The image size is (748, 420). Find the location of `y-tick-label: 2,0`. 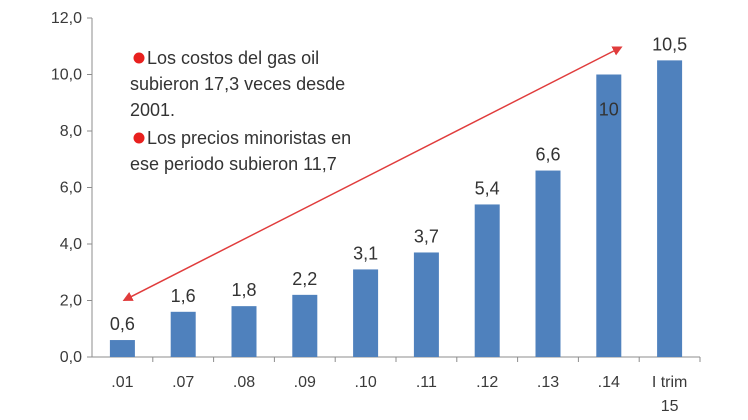

y-tick-label: 2,0 is located at coordinates (71, 301).